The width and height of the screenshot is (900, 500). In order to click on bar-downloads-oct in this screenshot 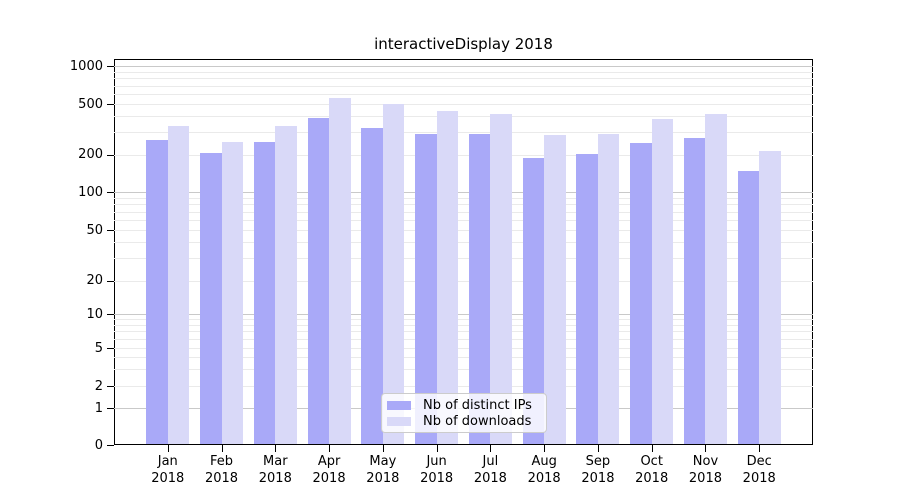, I will do `click(662, 281)`.